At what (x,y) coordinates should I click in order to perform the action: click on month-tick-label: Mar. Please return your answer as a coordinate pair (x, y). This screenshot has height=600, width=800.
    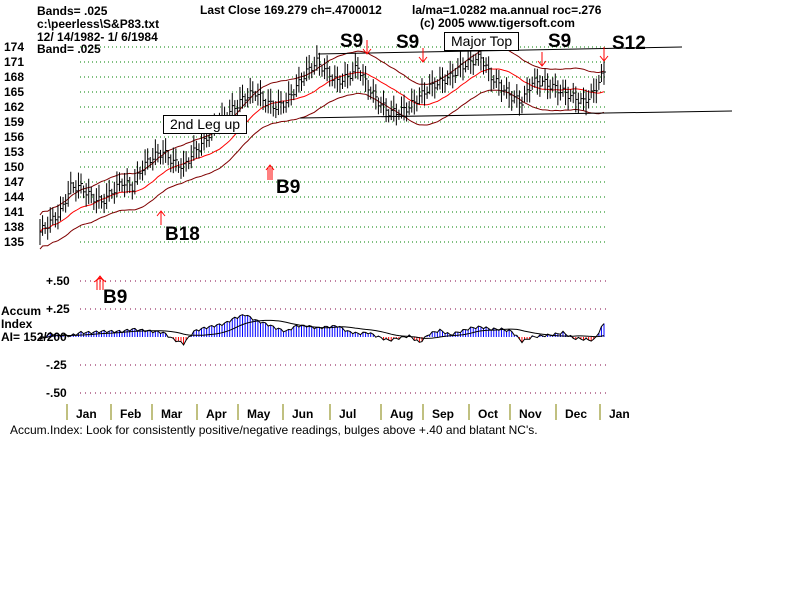
    Looking at the image, I should click on (172, 414).